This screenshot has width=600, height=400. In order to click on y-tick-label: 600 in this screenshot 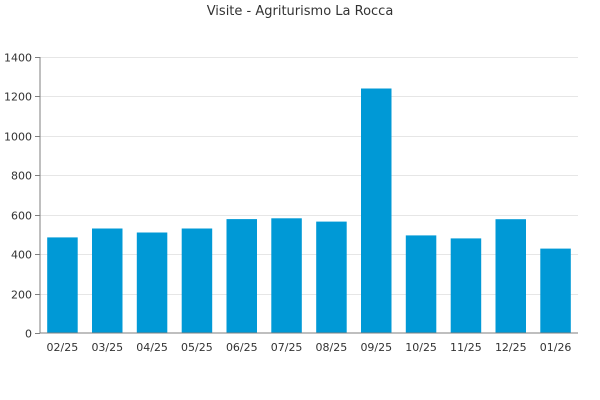, I will do `click(21, 216)`.